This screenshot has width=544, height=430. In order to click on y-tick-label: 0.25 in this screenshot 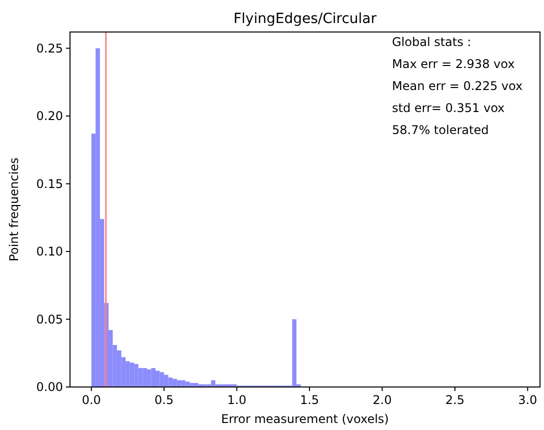, I will do `click(49, 48)`.